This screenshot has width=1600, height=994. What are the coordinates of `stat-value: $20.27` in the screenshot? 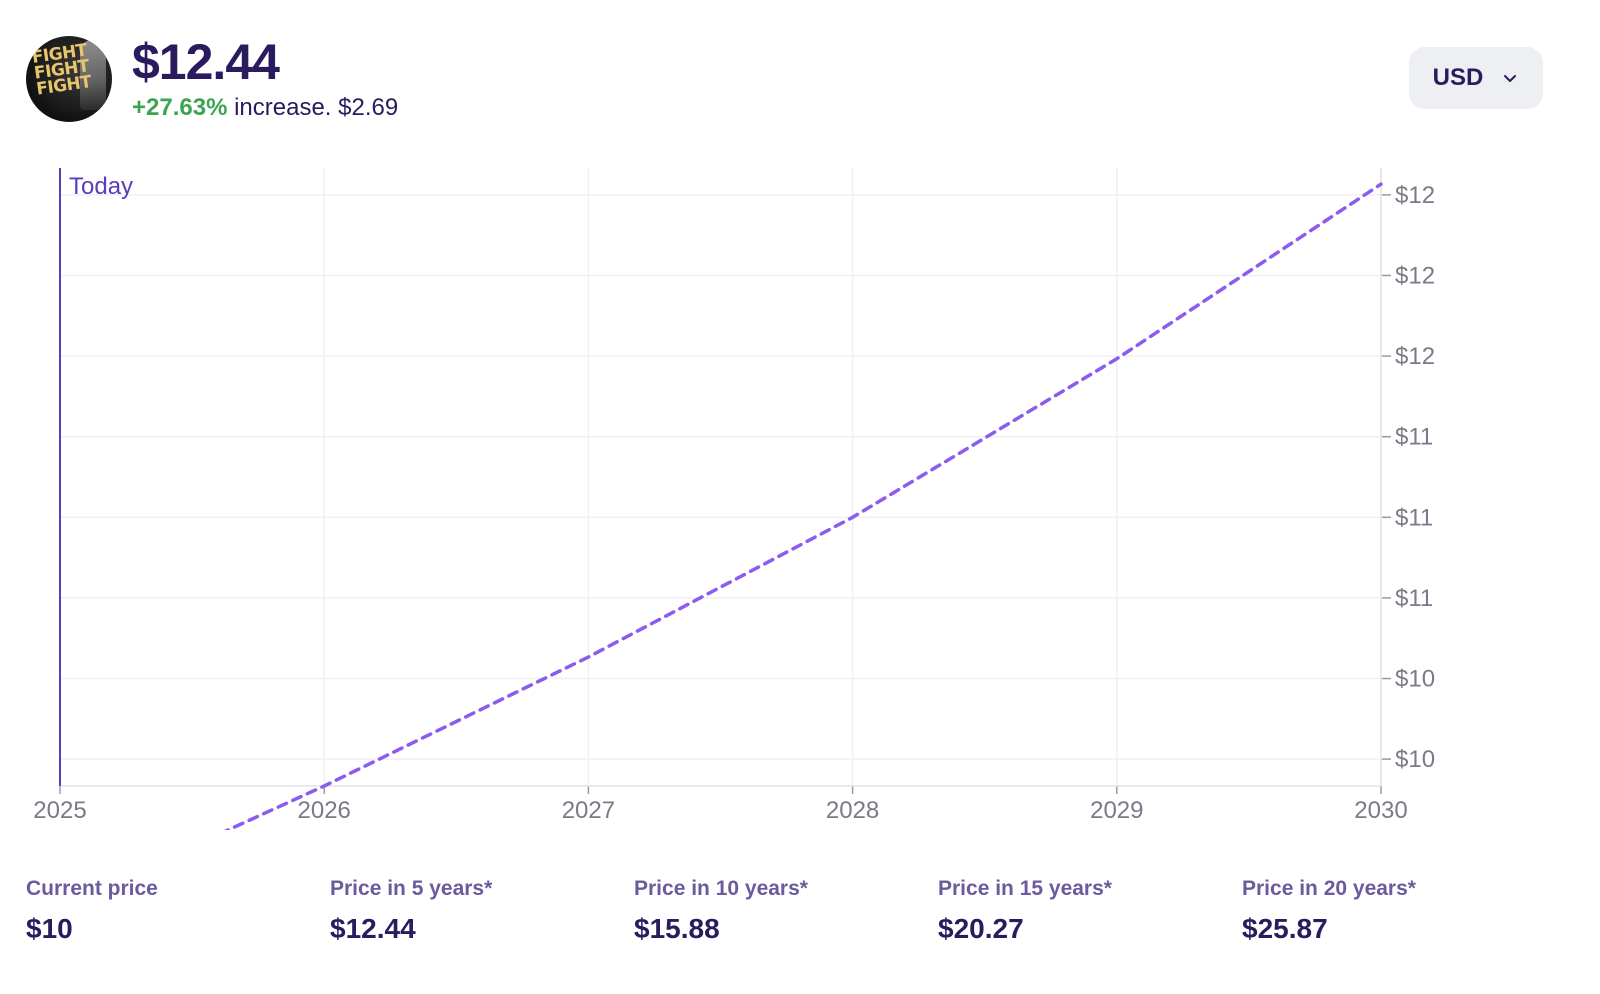 It's located at (981, 928).